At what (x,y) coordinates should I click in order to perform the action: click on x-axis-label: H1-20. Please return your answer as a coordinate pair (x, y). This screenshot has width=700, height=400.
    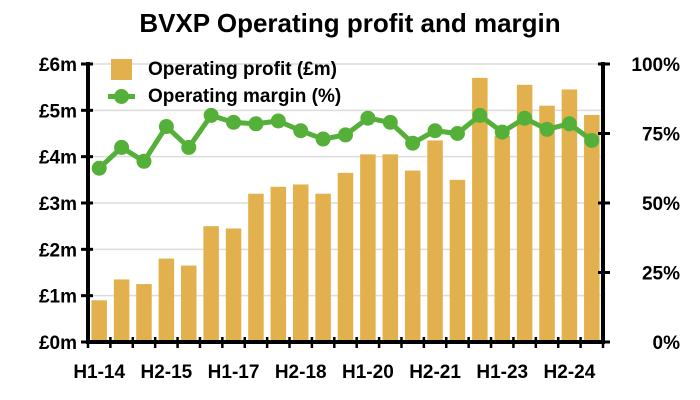
    Looking at the image, I should click on (368, 372).